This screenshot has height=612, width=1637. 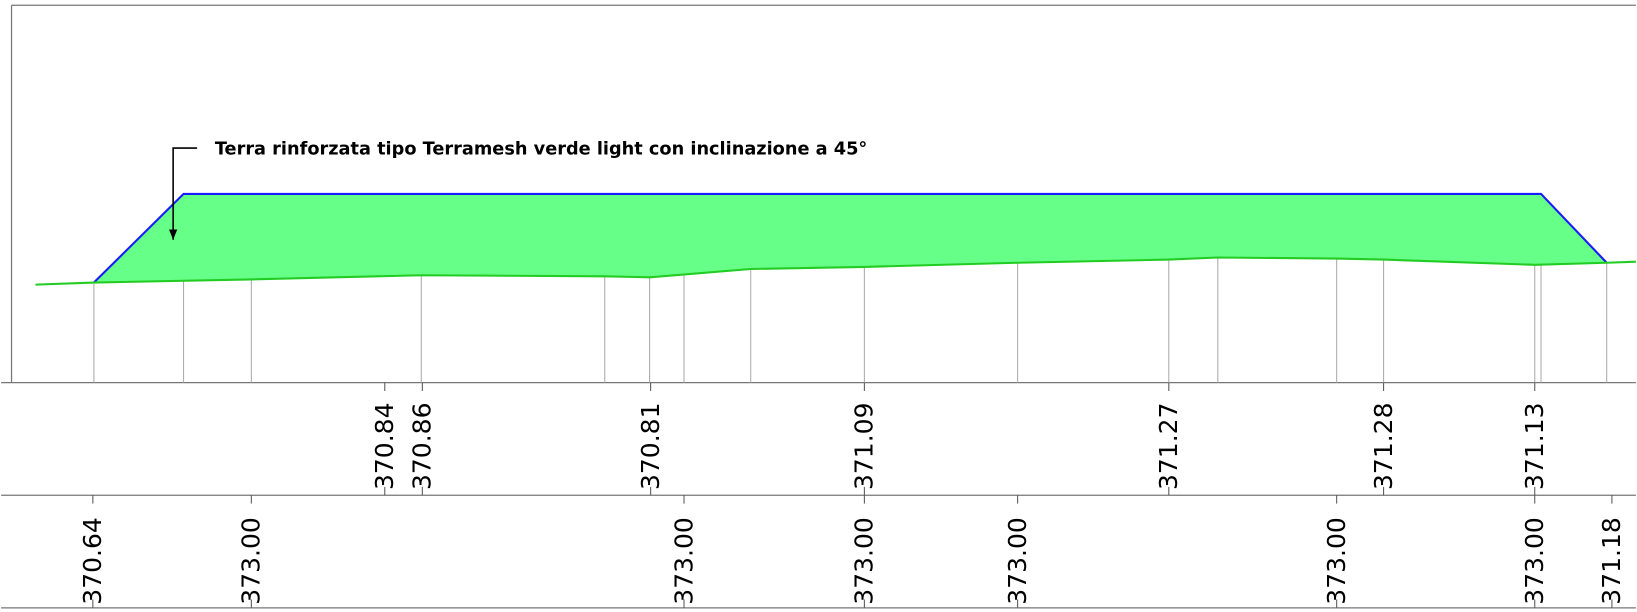 I want to click on elevation-label: 371.27, so click(x=1168, y=446).